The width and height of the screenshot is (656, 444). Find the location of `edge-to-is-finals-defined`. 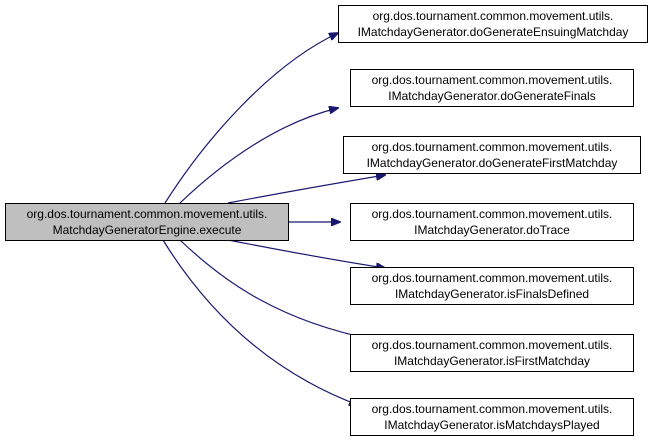

edge-to-is-finals-defined is located at coordinates (306, 253).